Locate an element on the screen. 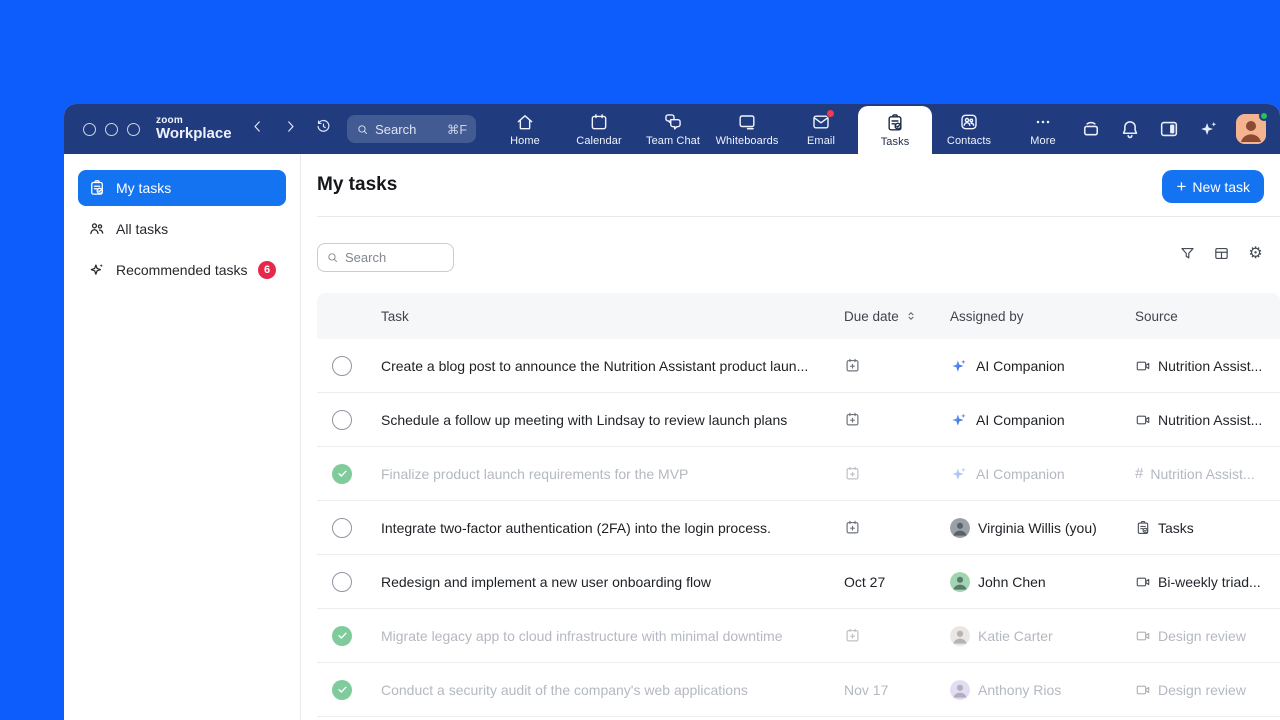  close-window-icon is located at coordinates (89, 129).